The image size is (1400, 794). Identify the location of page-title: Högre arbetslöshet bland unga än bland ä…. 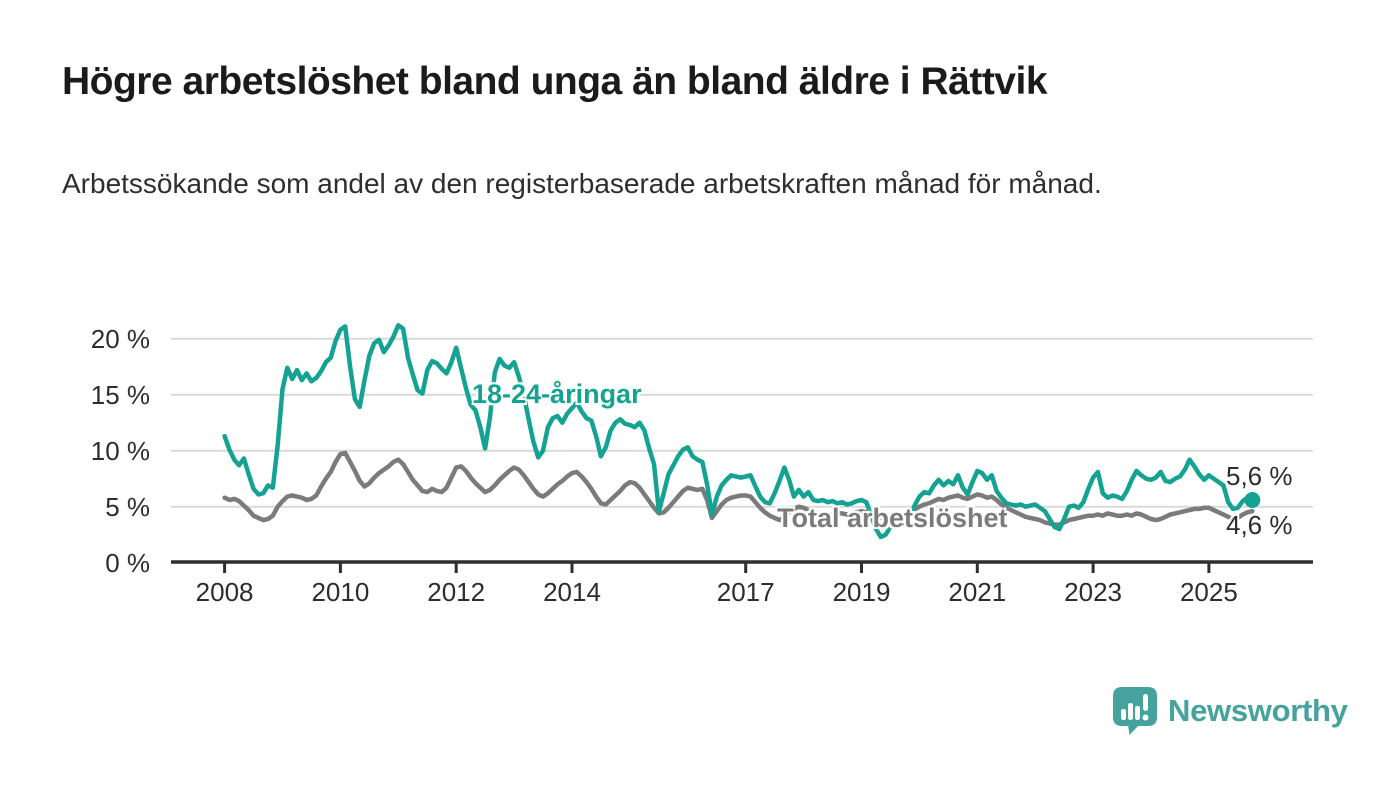
(555, 81).